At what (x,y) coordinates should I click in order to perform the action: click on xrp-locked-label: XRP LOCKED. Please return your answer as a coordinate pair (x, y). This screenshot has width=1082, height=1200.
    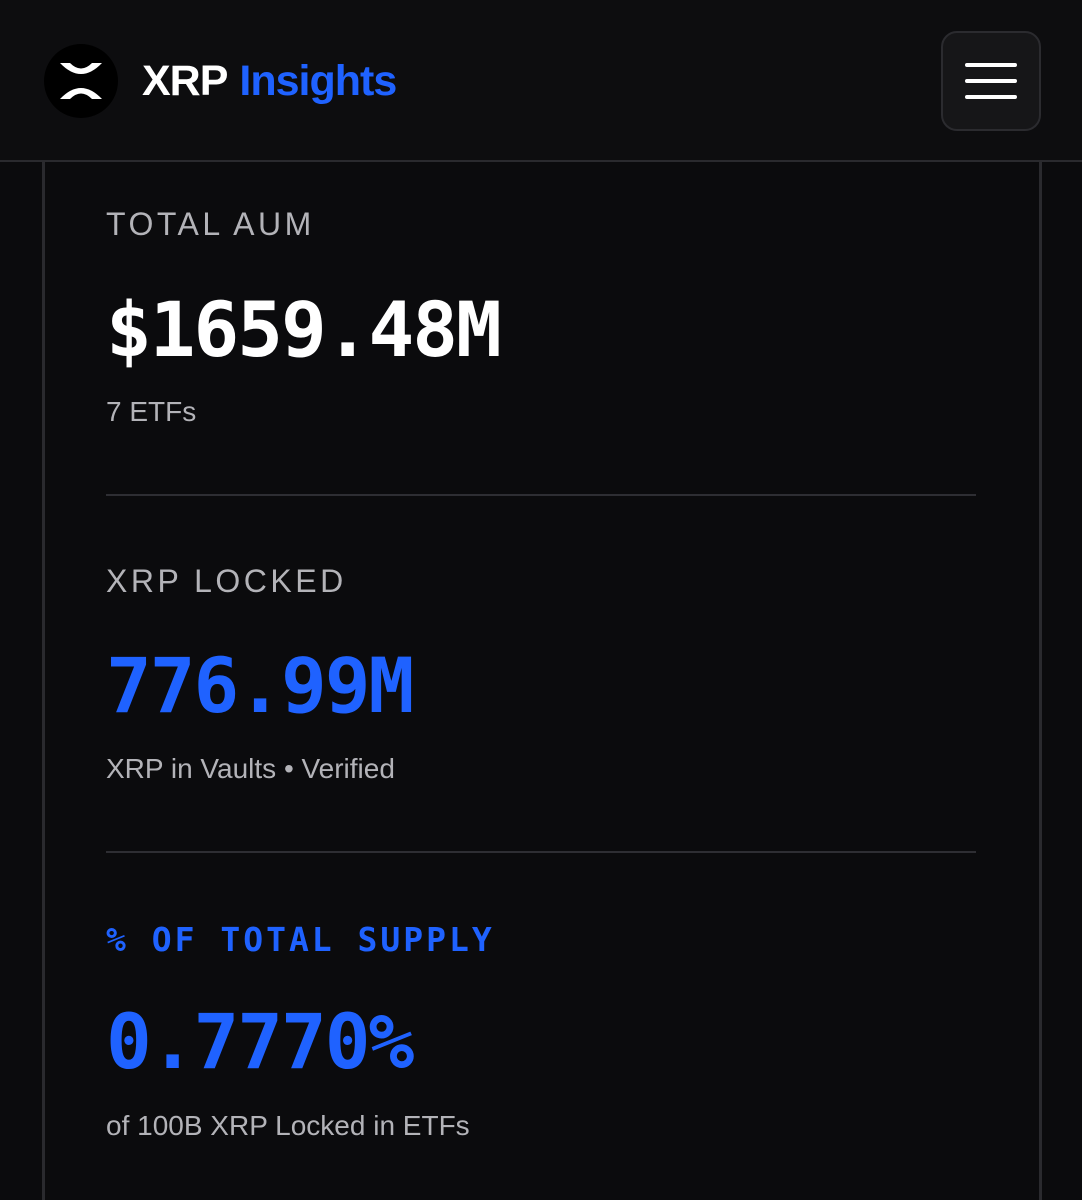
    Looking at the image, I should click on (226, 581).